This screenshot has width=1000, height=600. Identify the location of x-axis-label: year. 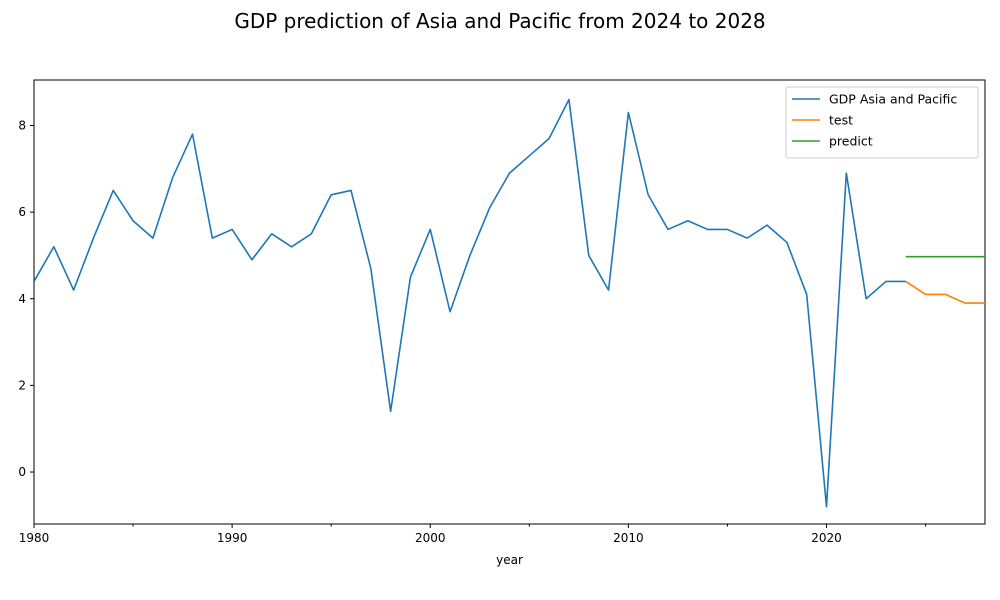
(509, 560).